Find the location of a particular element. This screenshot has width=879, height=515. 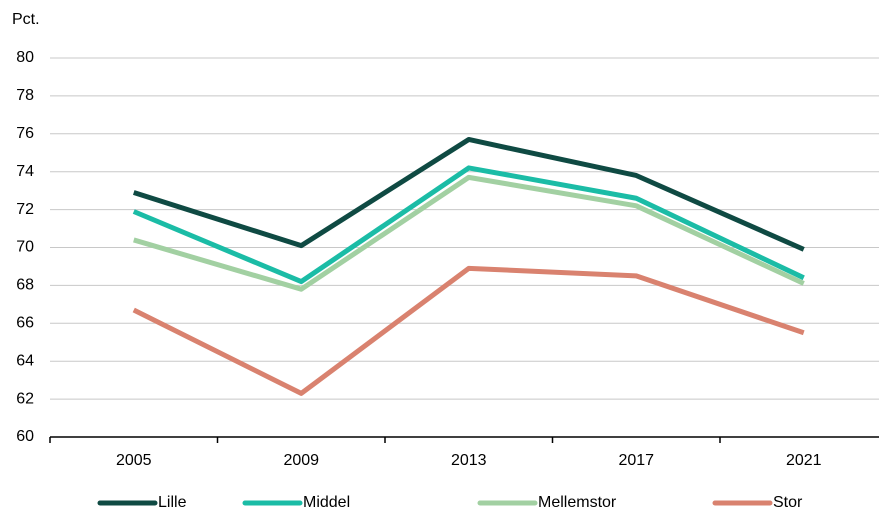

y-tick-label: 76 is located at coordinates (25, 133).